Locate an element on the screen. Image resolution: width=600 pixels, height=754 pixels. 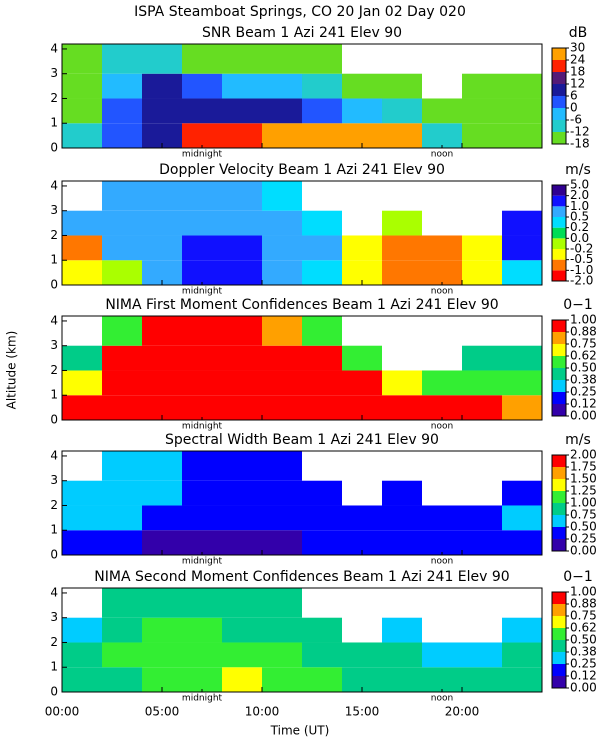
colorbar-tick-label: 0.50 is located at coordinates (583, 640).